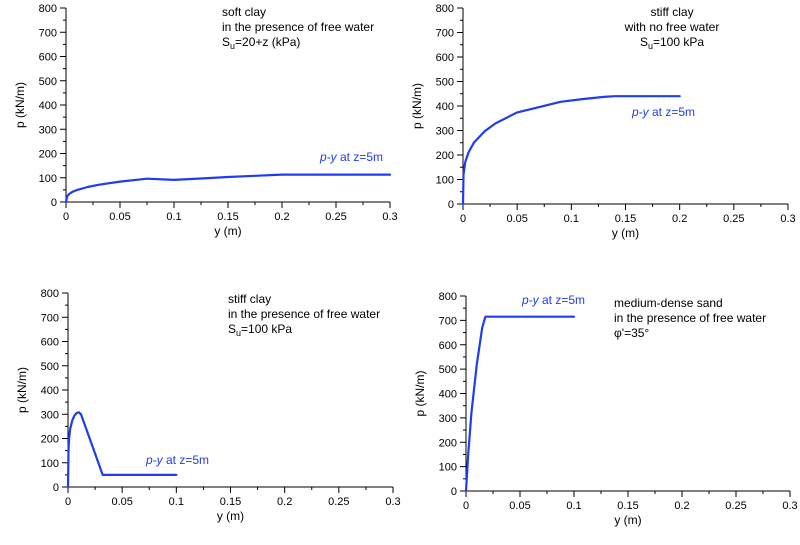 The height and width of the screenshot is (545, 800). I want to click on annotation-line: soft clay, so click(244, 12).